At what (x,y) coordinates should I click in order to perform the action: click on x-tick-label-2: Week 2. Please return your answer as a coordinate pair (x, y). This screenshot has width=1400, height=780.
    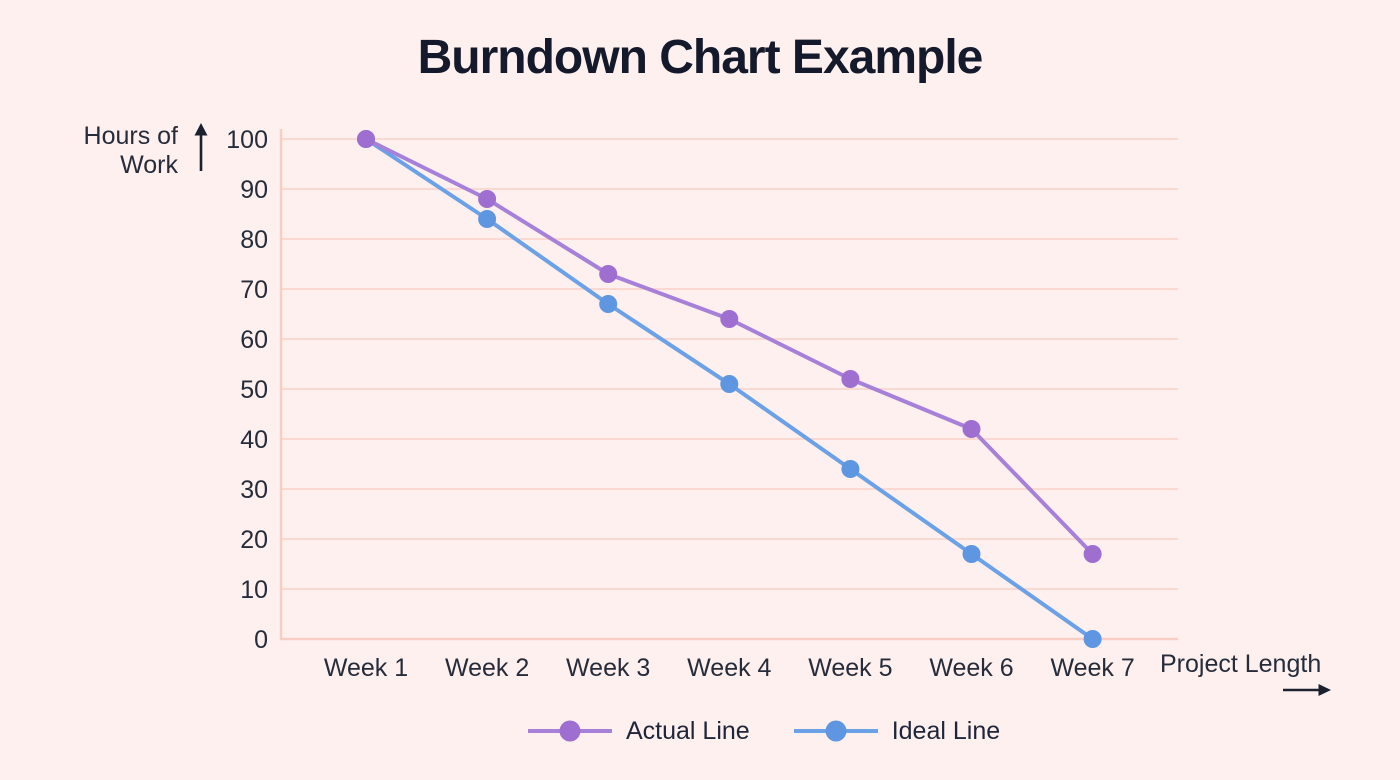
    Looking at the image, I should click on (487, 668).